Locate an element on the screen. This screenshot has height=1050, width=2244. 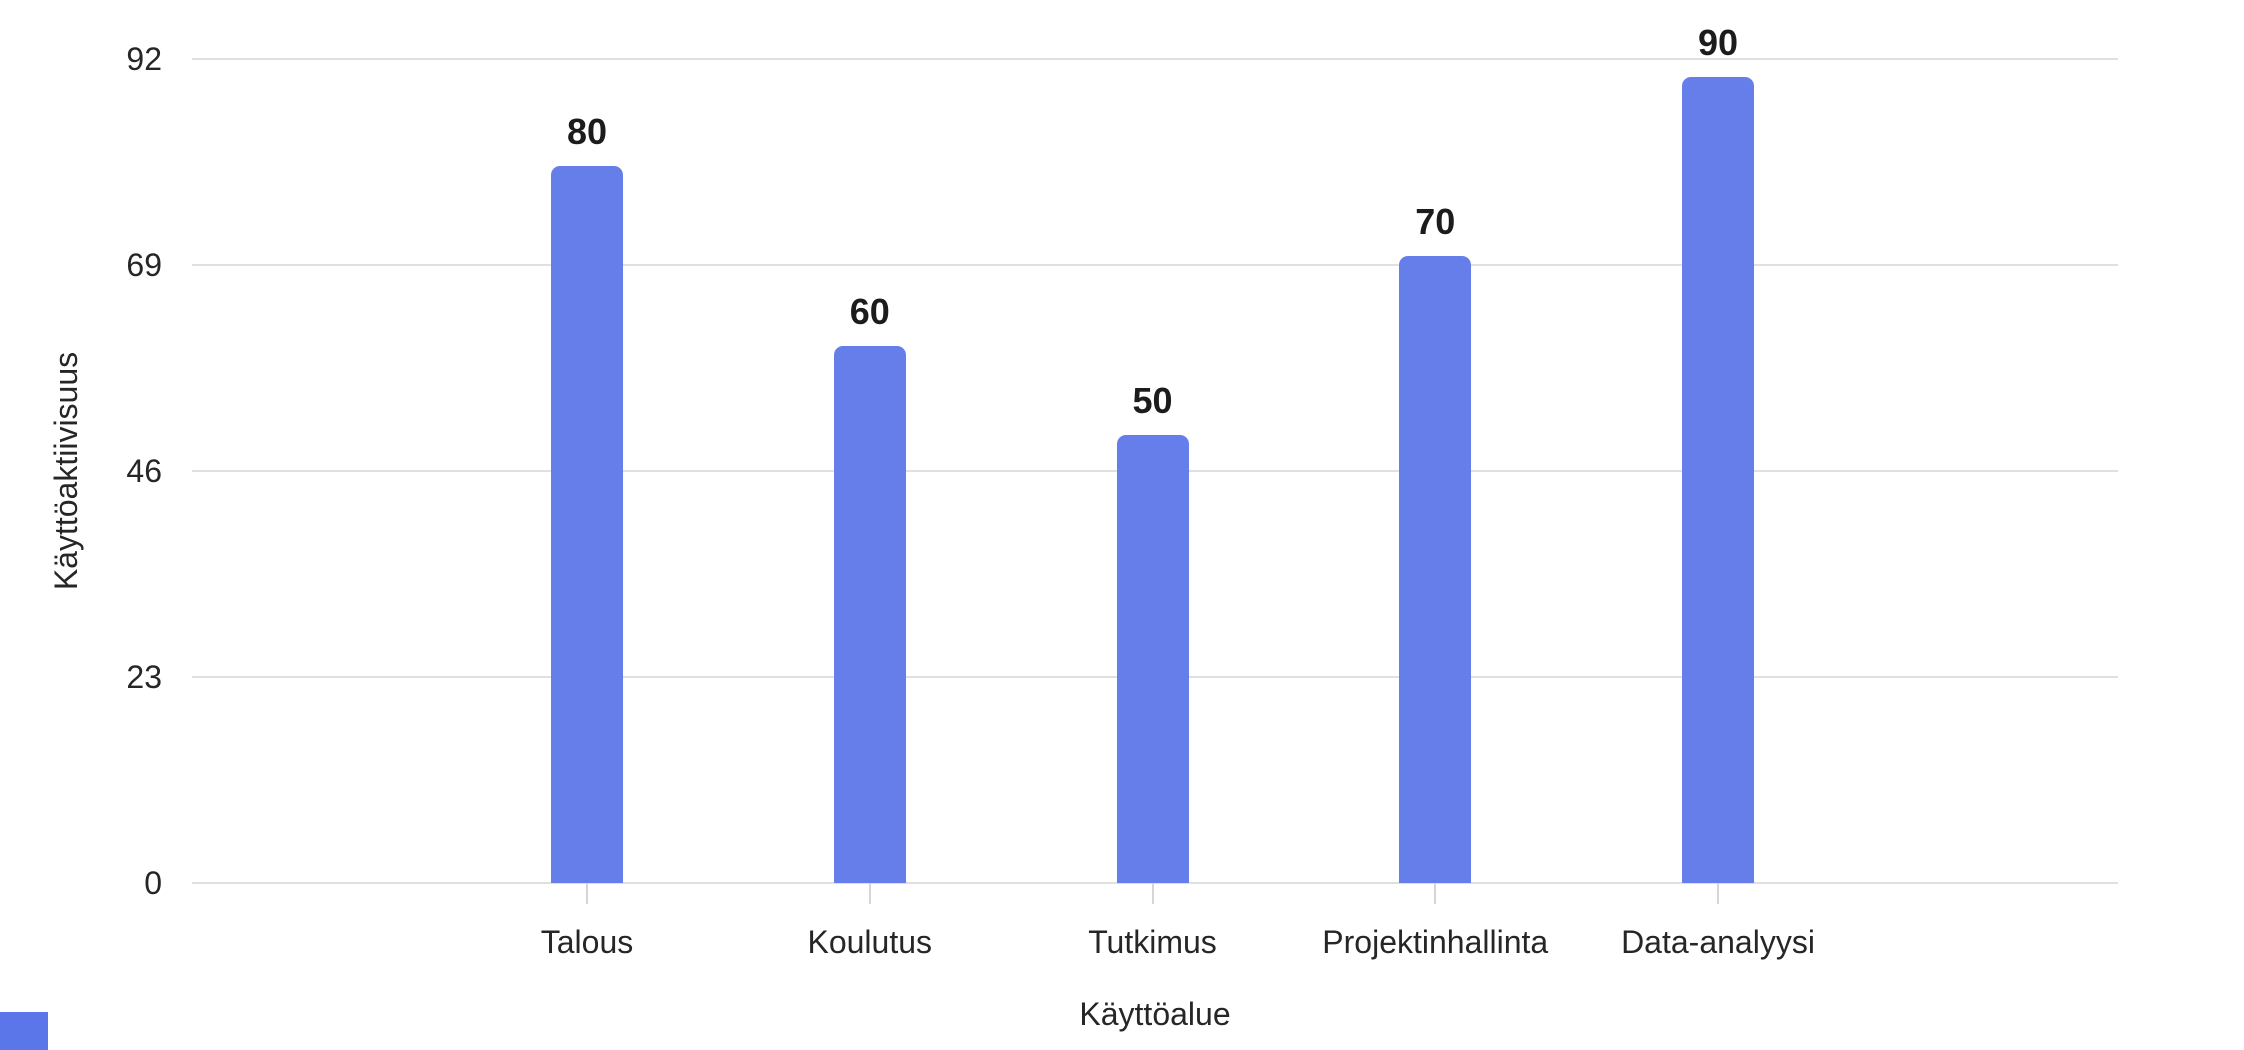
bar-talous is located at coordinates (587, 524).